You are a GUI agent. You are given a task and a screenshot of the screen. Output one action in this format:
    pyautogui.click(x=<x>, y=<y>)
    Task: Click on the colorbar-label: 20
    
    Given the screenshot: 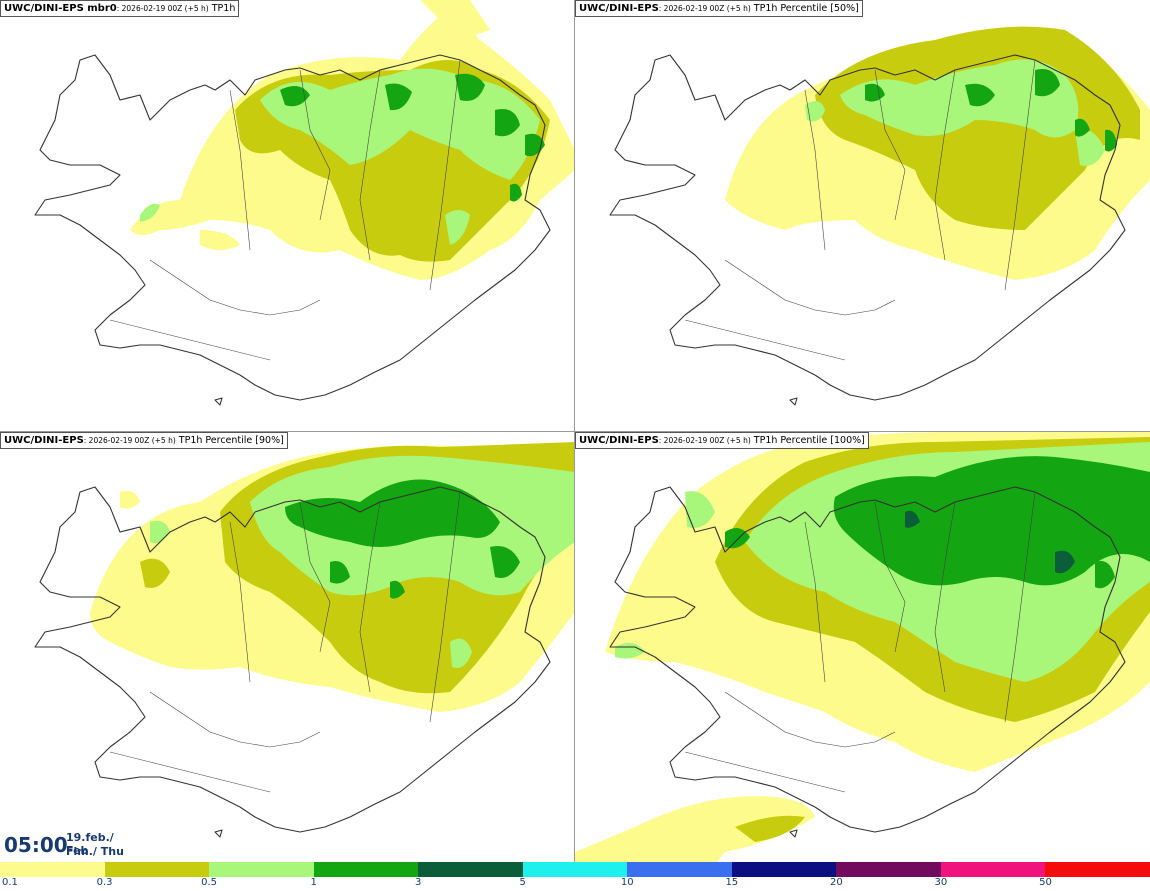 What is the action you would take?
    pyautogui.click(x=836, y=882)
    